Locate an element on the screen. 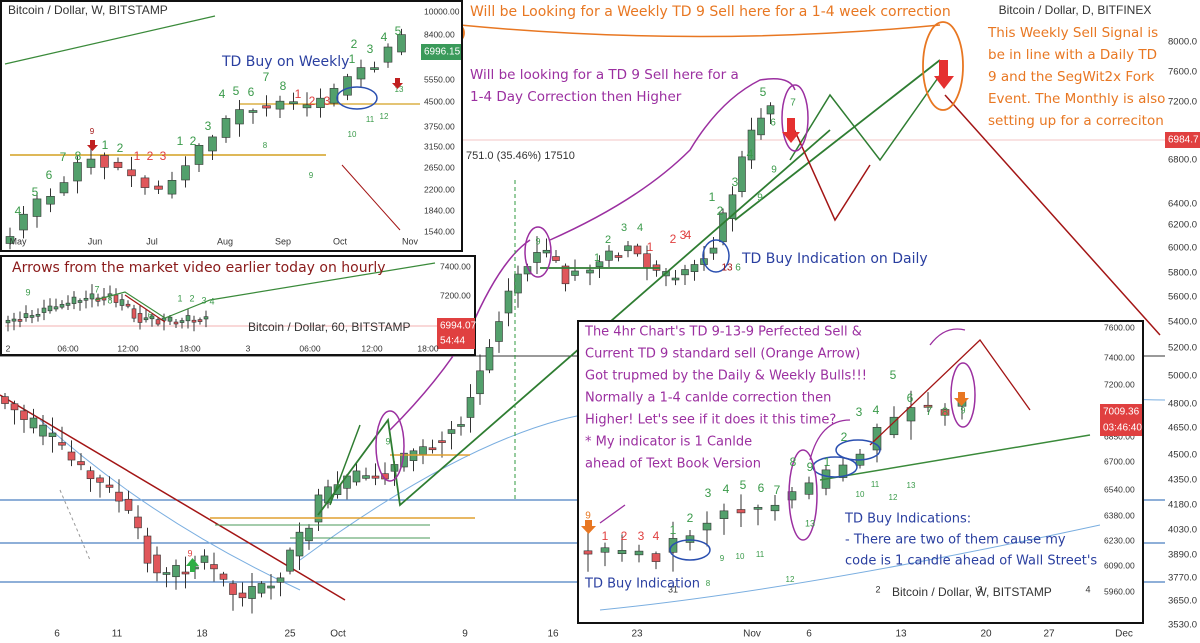 Image resolution: width=1200 pixels, height=643 pixels. annotation: 9 and the SegWit2x Fork is located at coordinates (1071, 77).